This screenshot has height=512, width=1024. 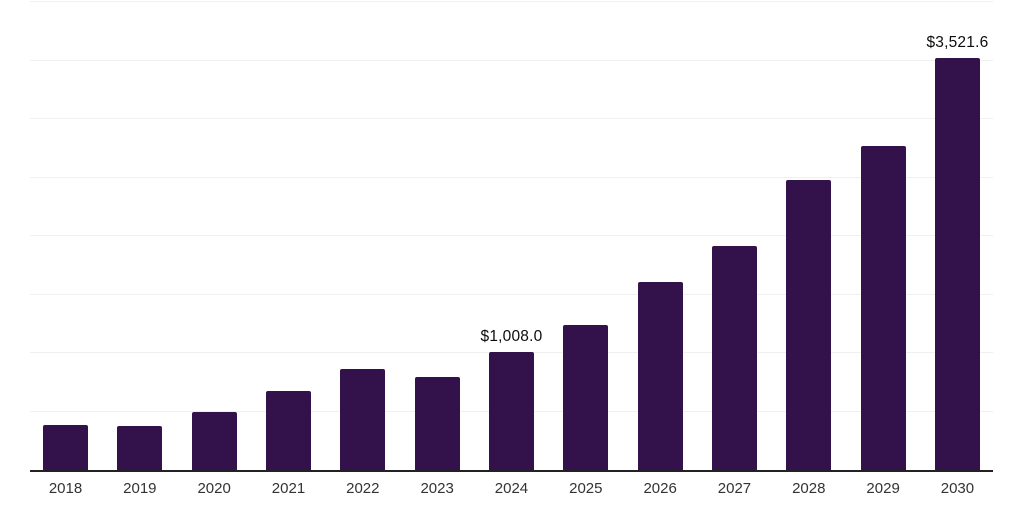 I want to click on bar-slot-2020, so click(x=214, y=236).